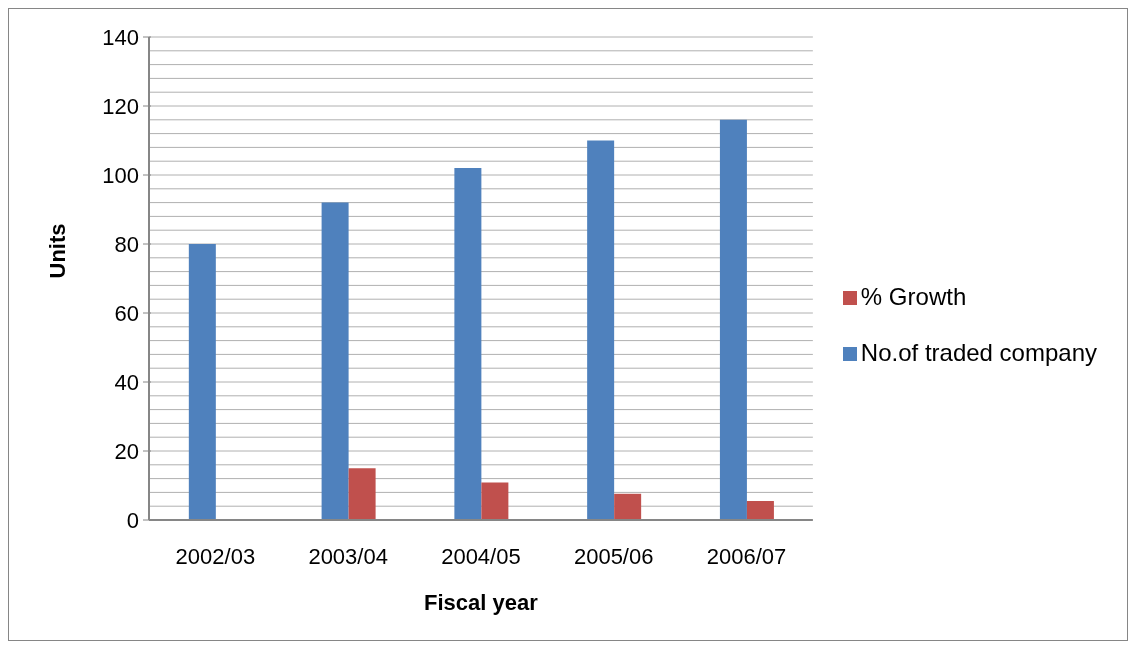  What do you see at coordinates (132, 520) in the screenshot?
I see `y-tick-label: 0` at bounding box center [132, 520].